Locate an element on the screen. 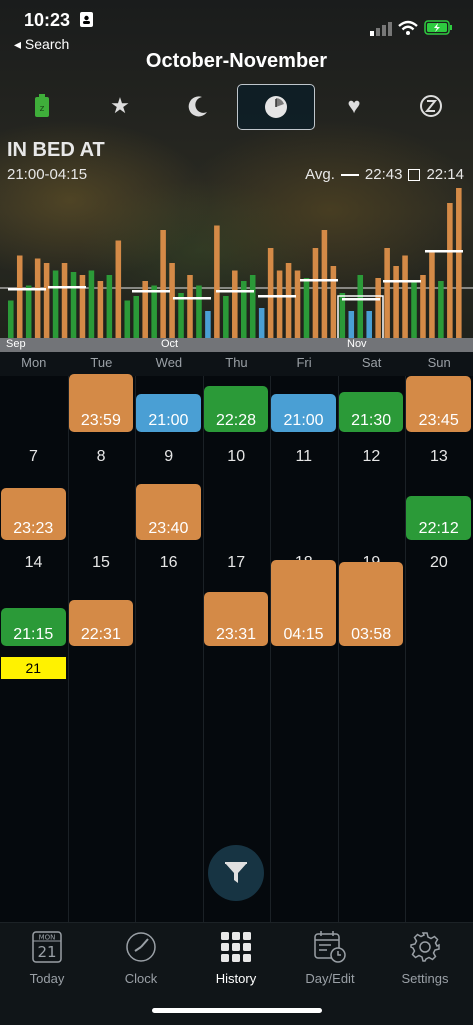 This screenshot has width=473, height=1025. cellular-signal-icon is located at coordinates (381, 29).